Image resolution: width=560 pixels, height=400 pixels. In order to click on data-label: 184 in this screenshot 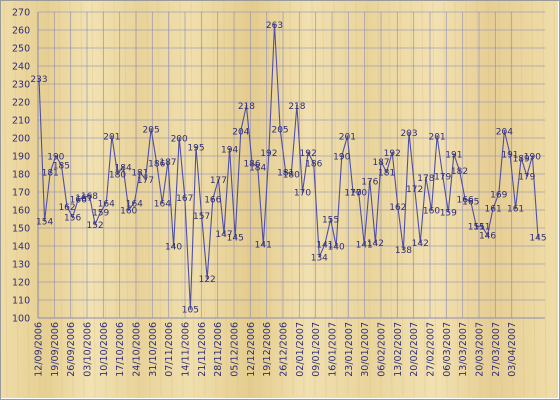, I will do `click(257, 168)`.